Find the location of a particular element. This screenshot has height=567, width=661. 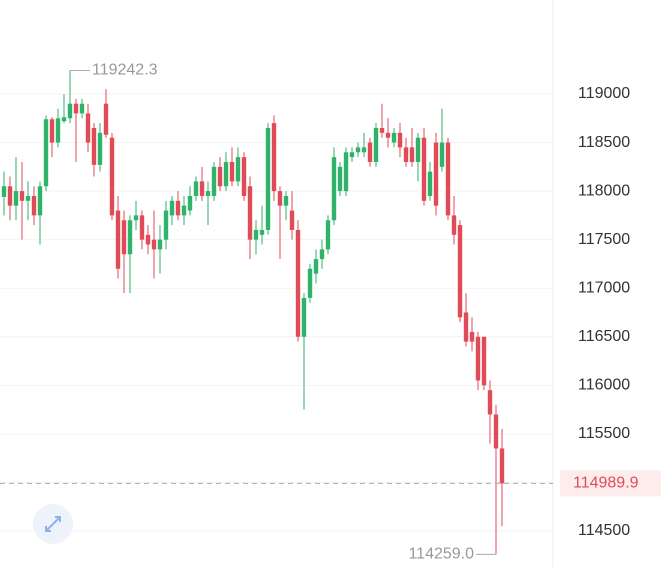

max-label: 119242.3 is located at coordinates (125, 70).